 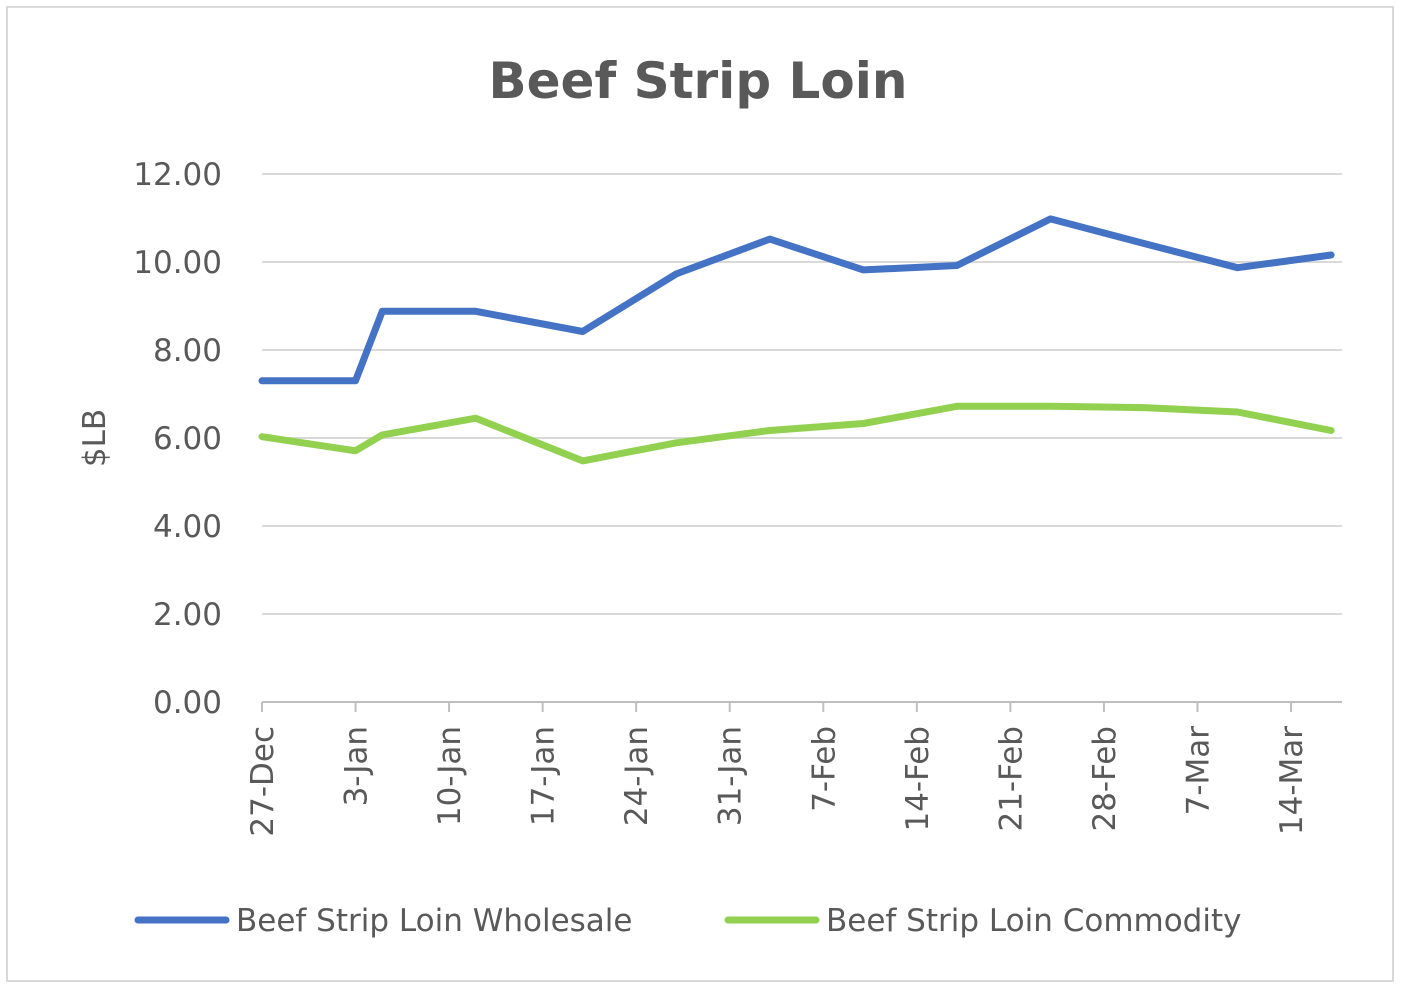 I want to click on y-tick-label: 0.00, so click(x=187, y=703).